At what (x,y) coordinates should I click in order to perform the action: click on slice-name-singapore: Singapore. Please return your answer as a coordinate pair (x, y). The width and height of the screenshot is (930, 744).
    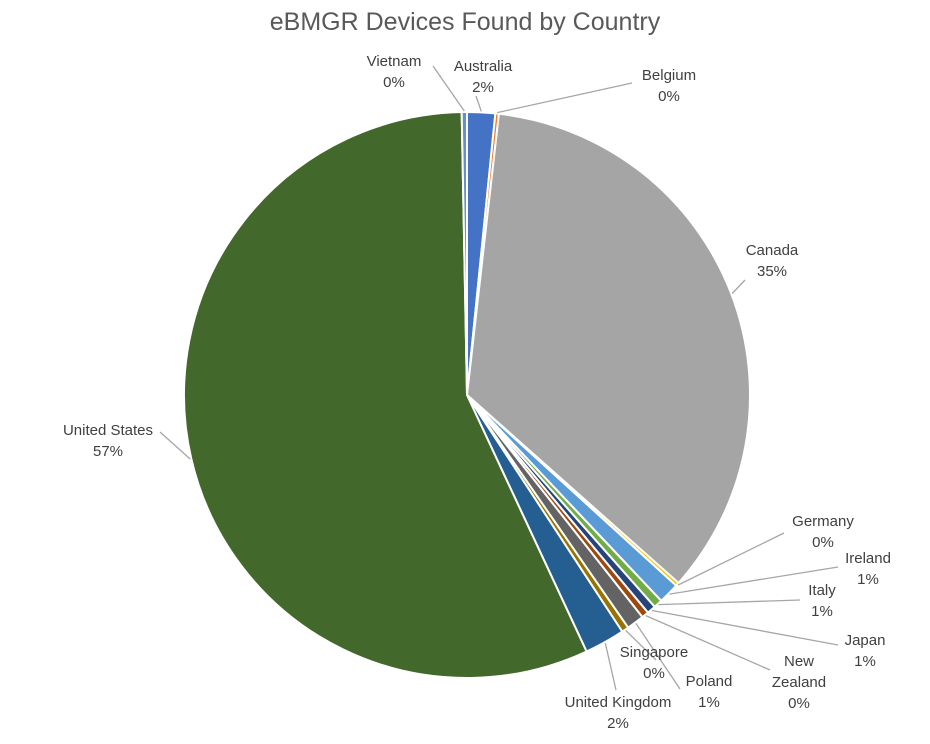
    Looking at the image, I should click on (654, 652).